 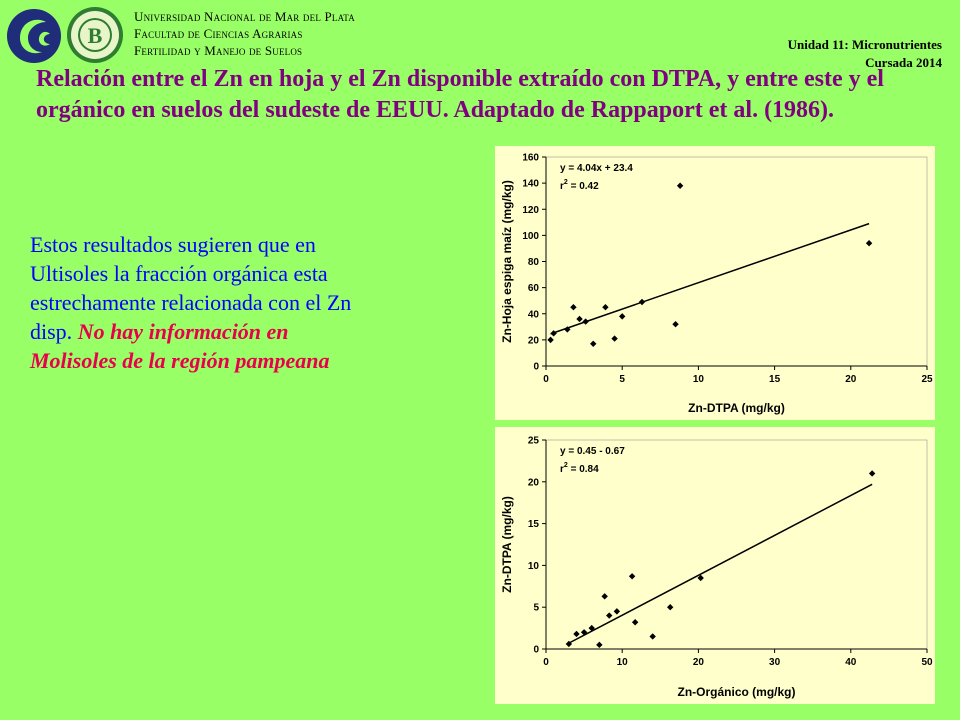 What do you see at coordinates (507, 261) in the screenshot?
I see `y-axis-label: Zn-Hoja espiga maíz (mg/kg)` at bounding box center [507, 261].